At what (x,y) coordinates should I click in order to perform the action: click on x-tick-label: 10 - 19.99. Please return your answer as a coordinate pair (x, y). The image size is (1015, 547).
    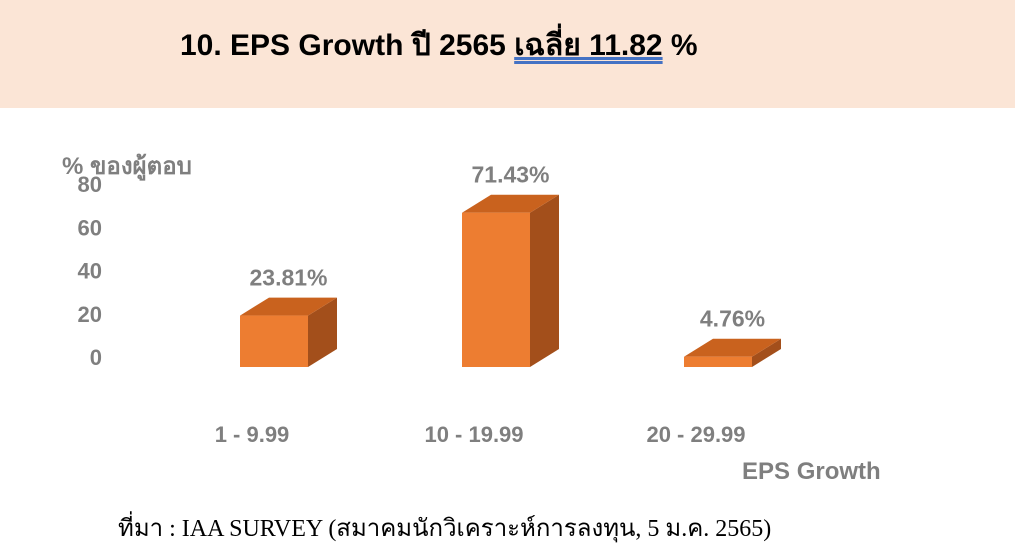
    Looking at the image, I should click on (473, 434).